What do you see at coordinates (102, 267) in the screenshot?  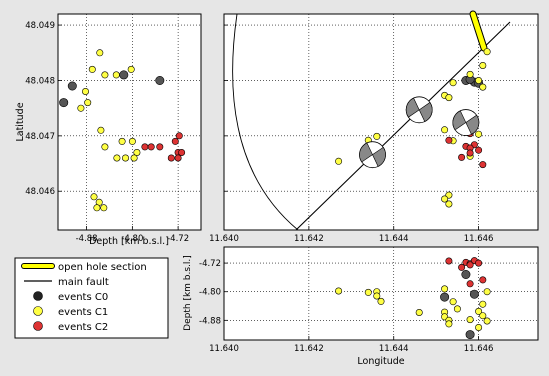 I see `legend-label-open-hole: open hole section` at bounding box center [102, 267].